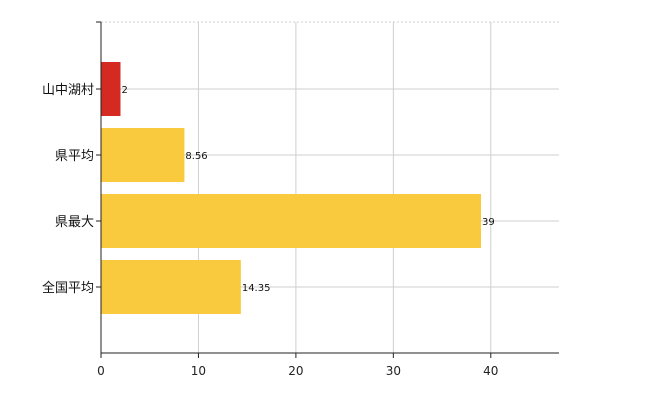 The width and height of the screenshot is (650, 400). What do you see at coordinates (256, 288) in the screenshot?
I see `data-label: 14.35` at bounding box center [256, 288].